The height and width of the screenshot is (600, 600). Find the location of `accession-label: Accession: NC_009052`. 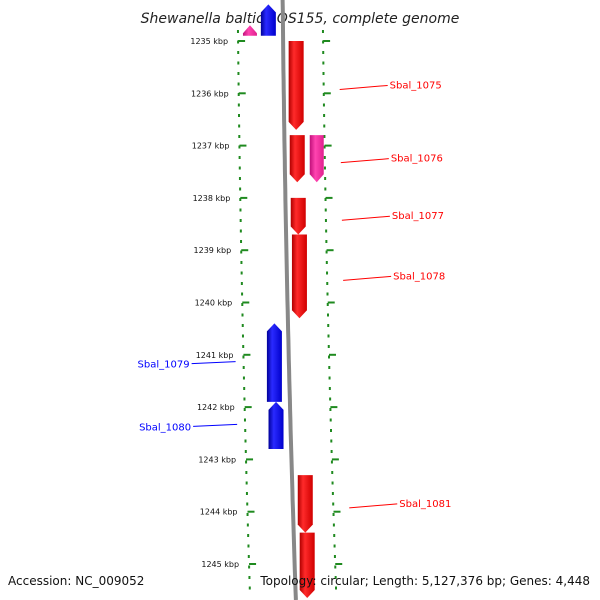

accession-label: Accession: NC_009052 is located at coordinates (76, 581).